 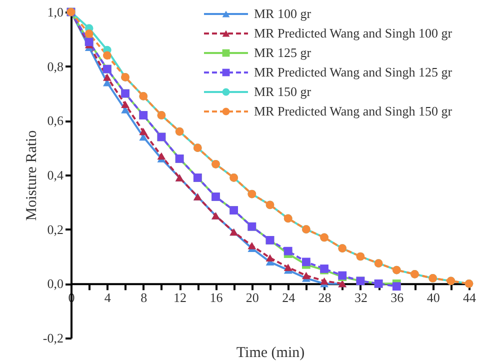 What do you see at coordinates (433, 298) in the screenshot?
I see `x-tick-label: 40` at bounding box center [433, 298].